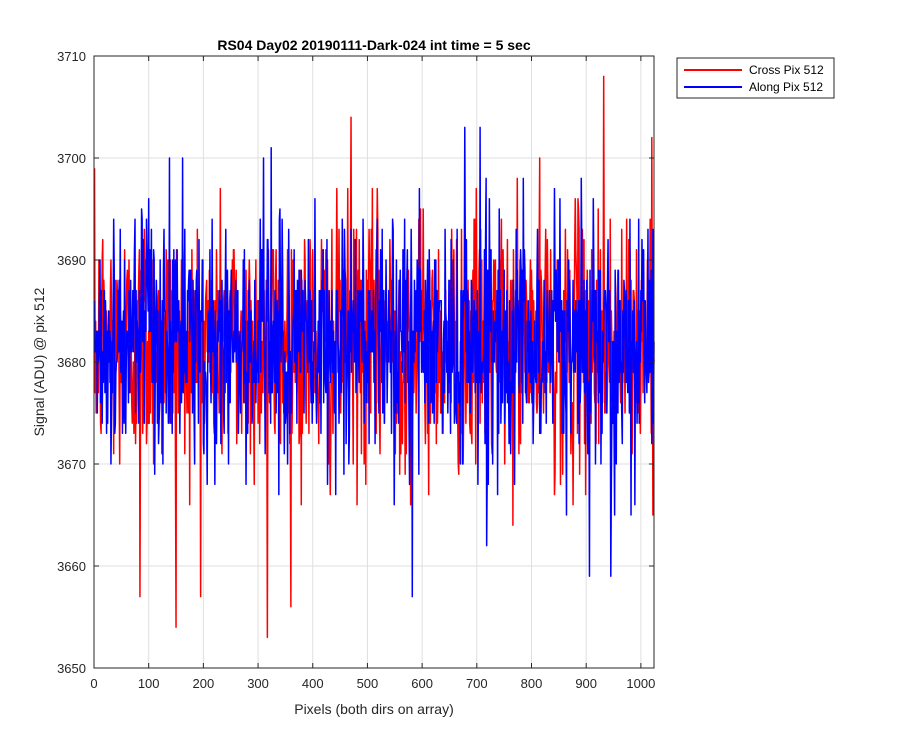  What do you see at coordinates (39, 361) in the screenshot?
I see `y-axis-label: Signal (ADU) @ pix 512` at bounding box center [39, 361].